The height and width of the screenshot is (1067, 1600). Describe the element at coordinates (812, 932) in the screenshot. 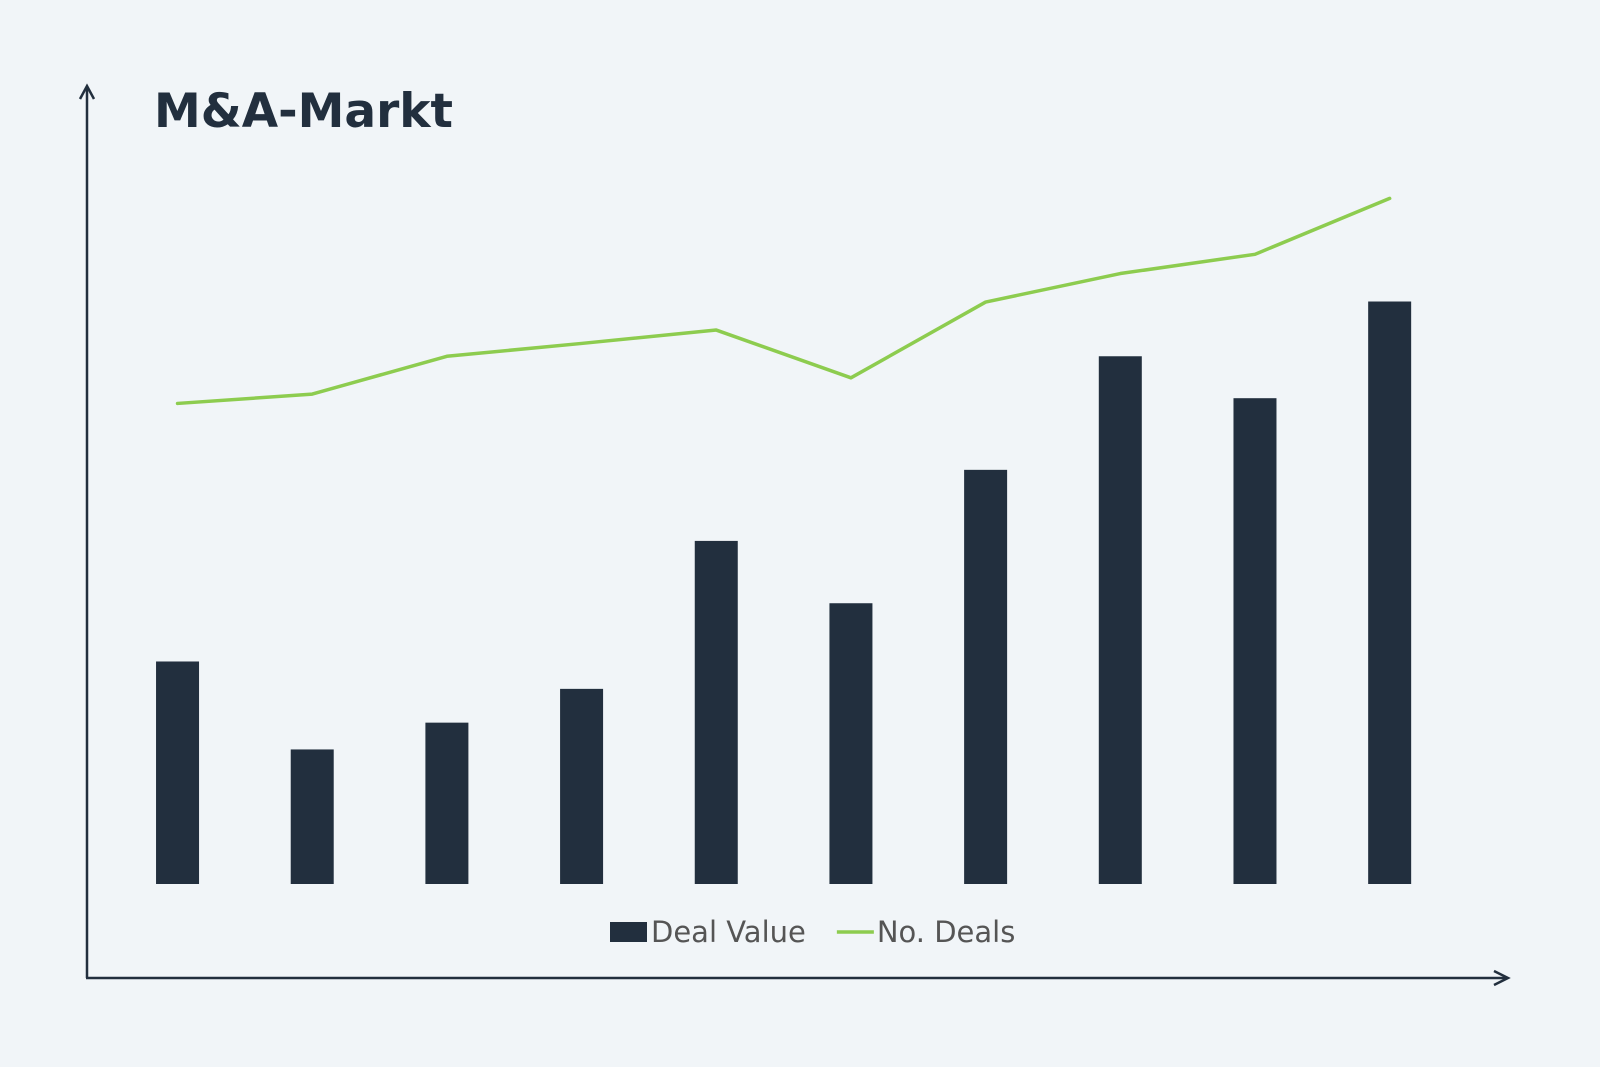

I see `legend: Deal Value No. Deals` at that location.